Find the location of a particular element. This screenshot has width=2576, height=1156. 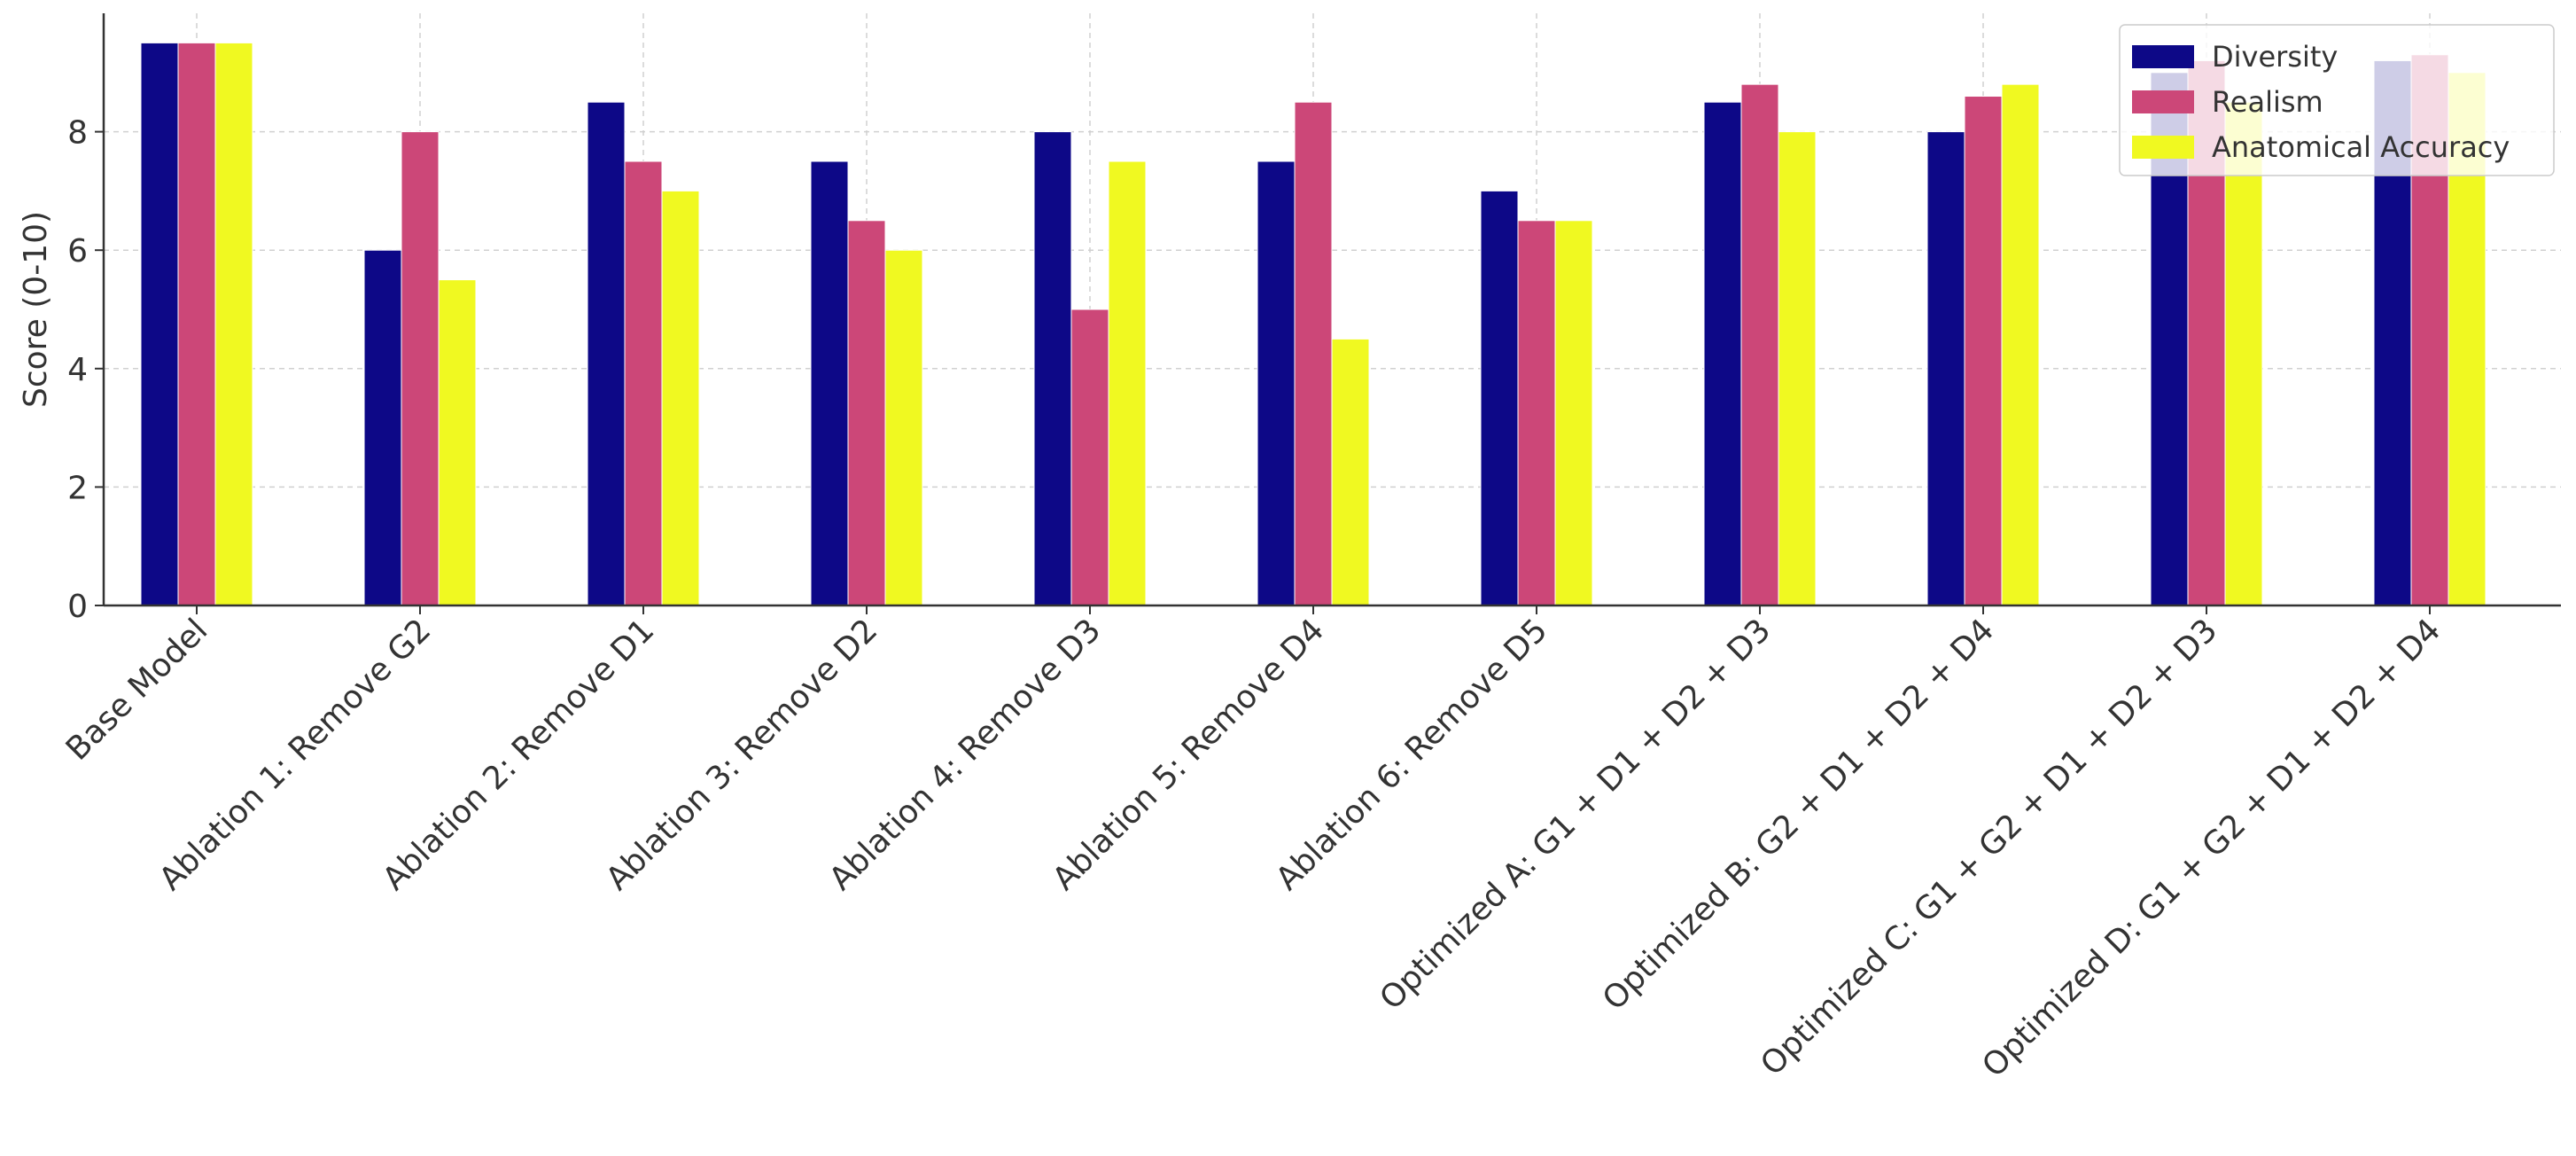

x-tick-label: Optimized C: G1 + G2 + D1 + D2 + D3 is located at coordinates (1989, 847).